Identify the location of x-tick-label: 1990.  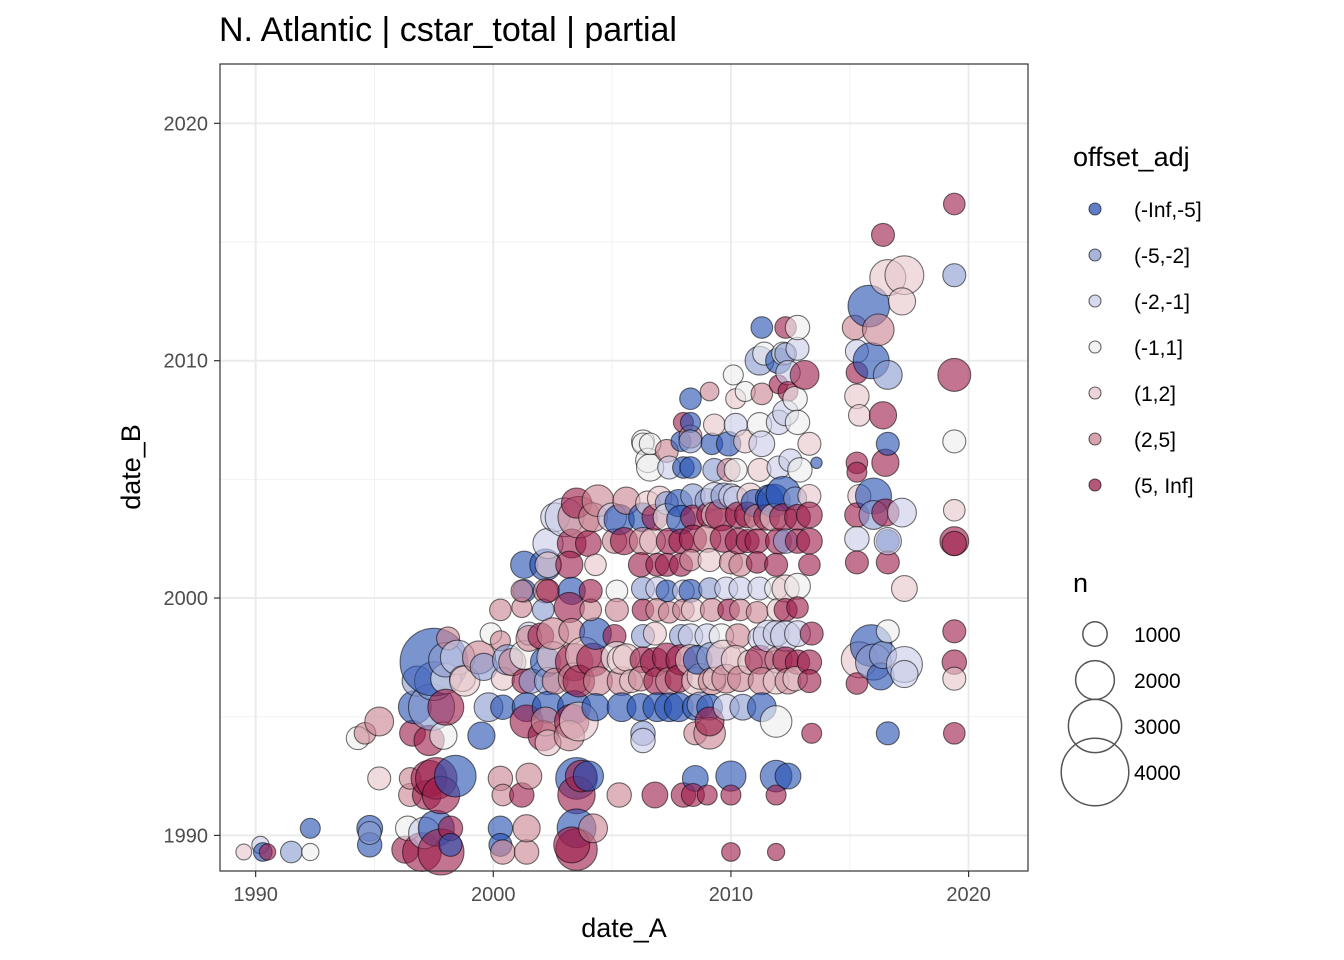
(255, 895).